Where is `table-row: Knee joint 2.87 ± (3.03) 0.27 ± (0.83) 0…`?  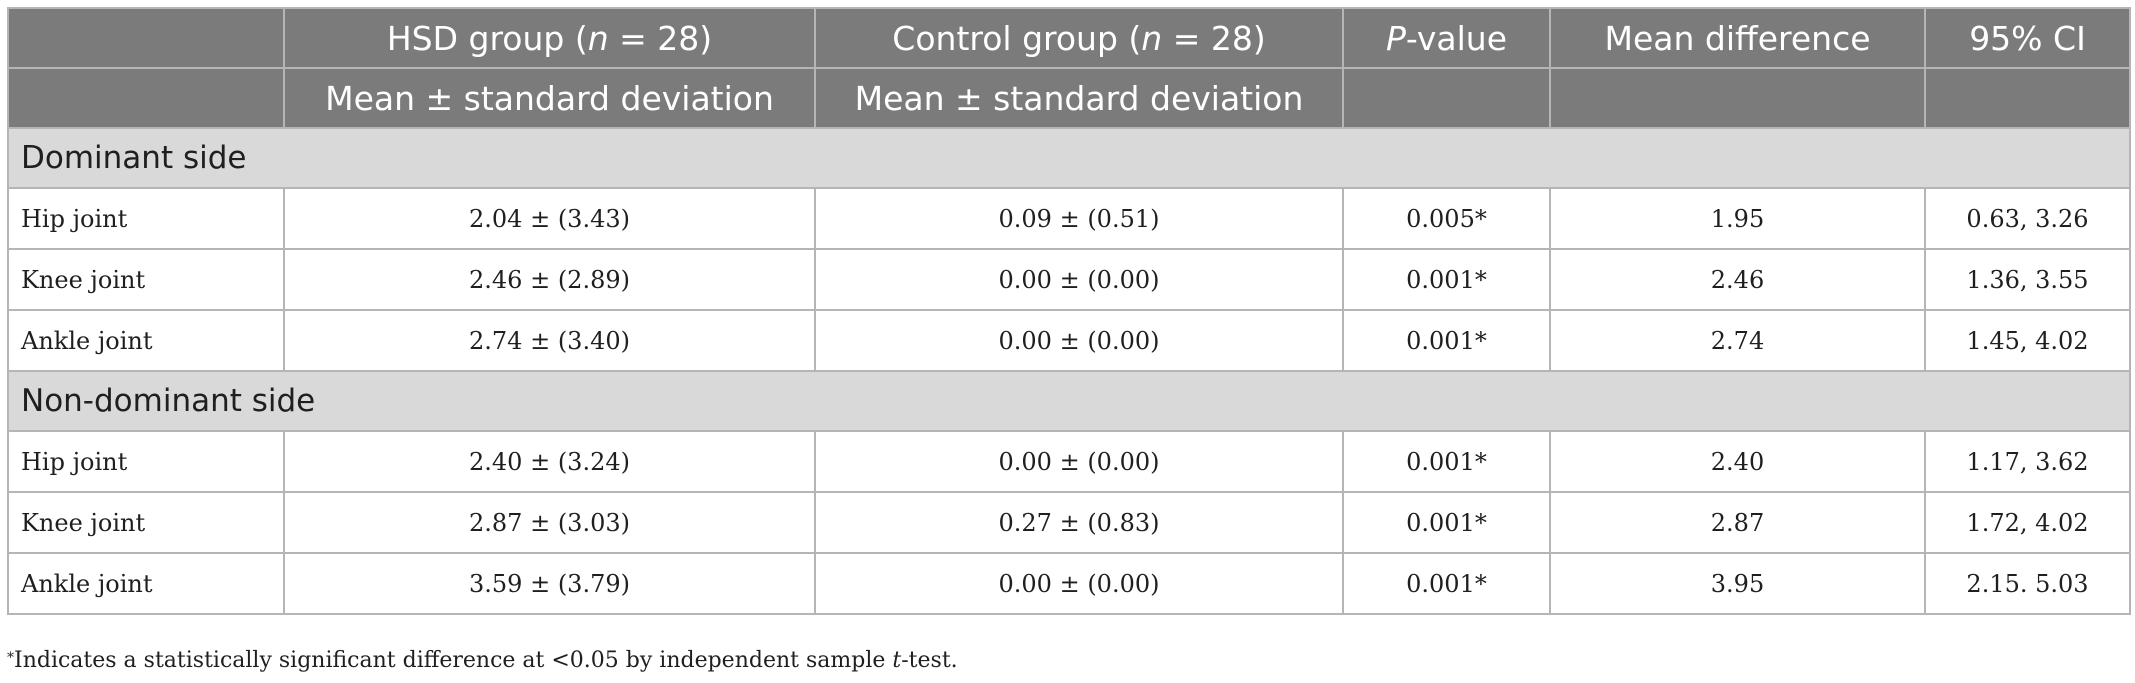 table-row: Knee joint 2.87 ± (3.03) 0.27 ± (0.83) 0… is located at coordinates (1069, 522).